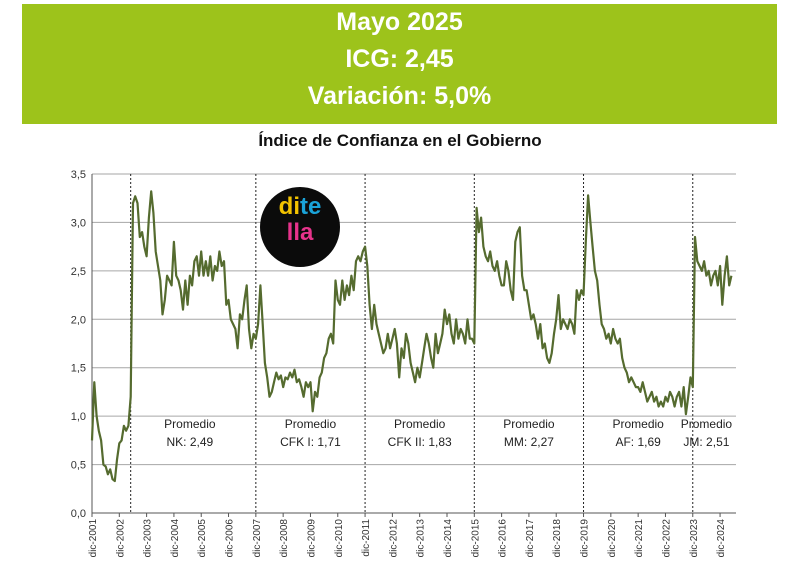 Image resolution: width=800 pixels, height=574 pixels. Describe the element at coordinates (78, 514) in the screenshot. I see `y-tick-label: 0,0` at that location.